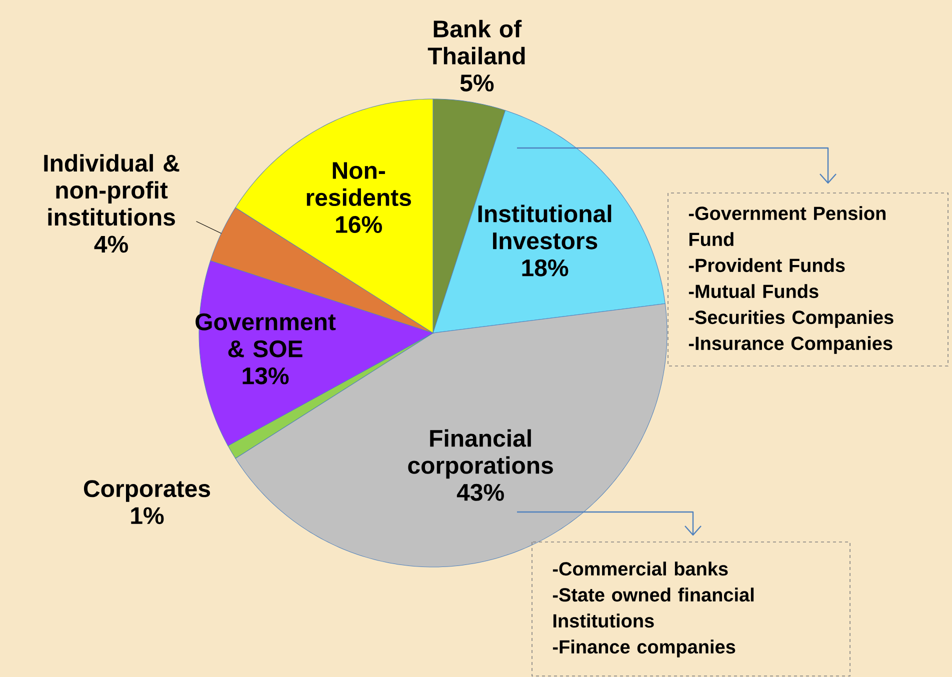 The width and height of the screenshot is (952, 677). What do you see at coordinates (147, 515) in the screenshot?
I see `data-label: 1%` at bounding box center [147, 515].